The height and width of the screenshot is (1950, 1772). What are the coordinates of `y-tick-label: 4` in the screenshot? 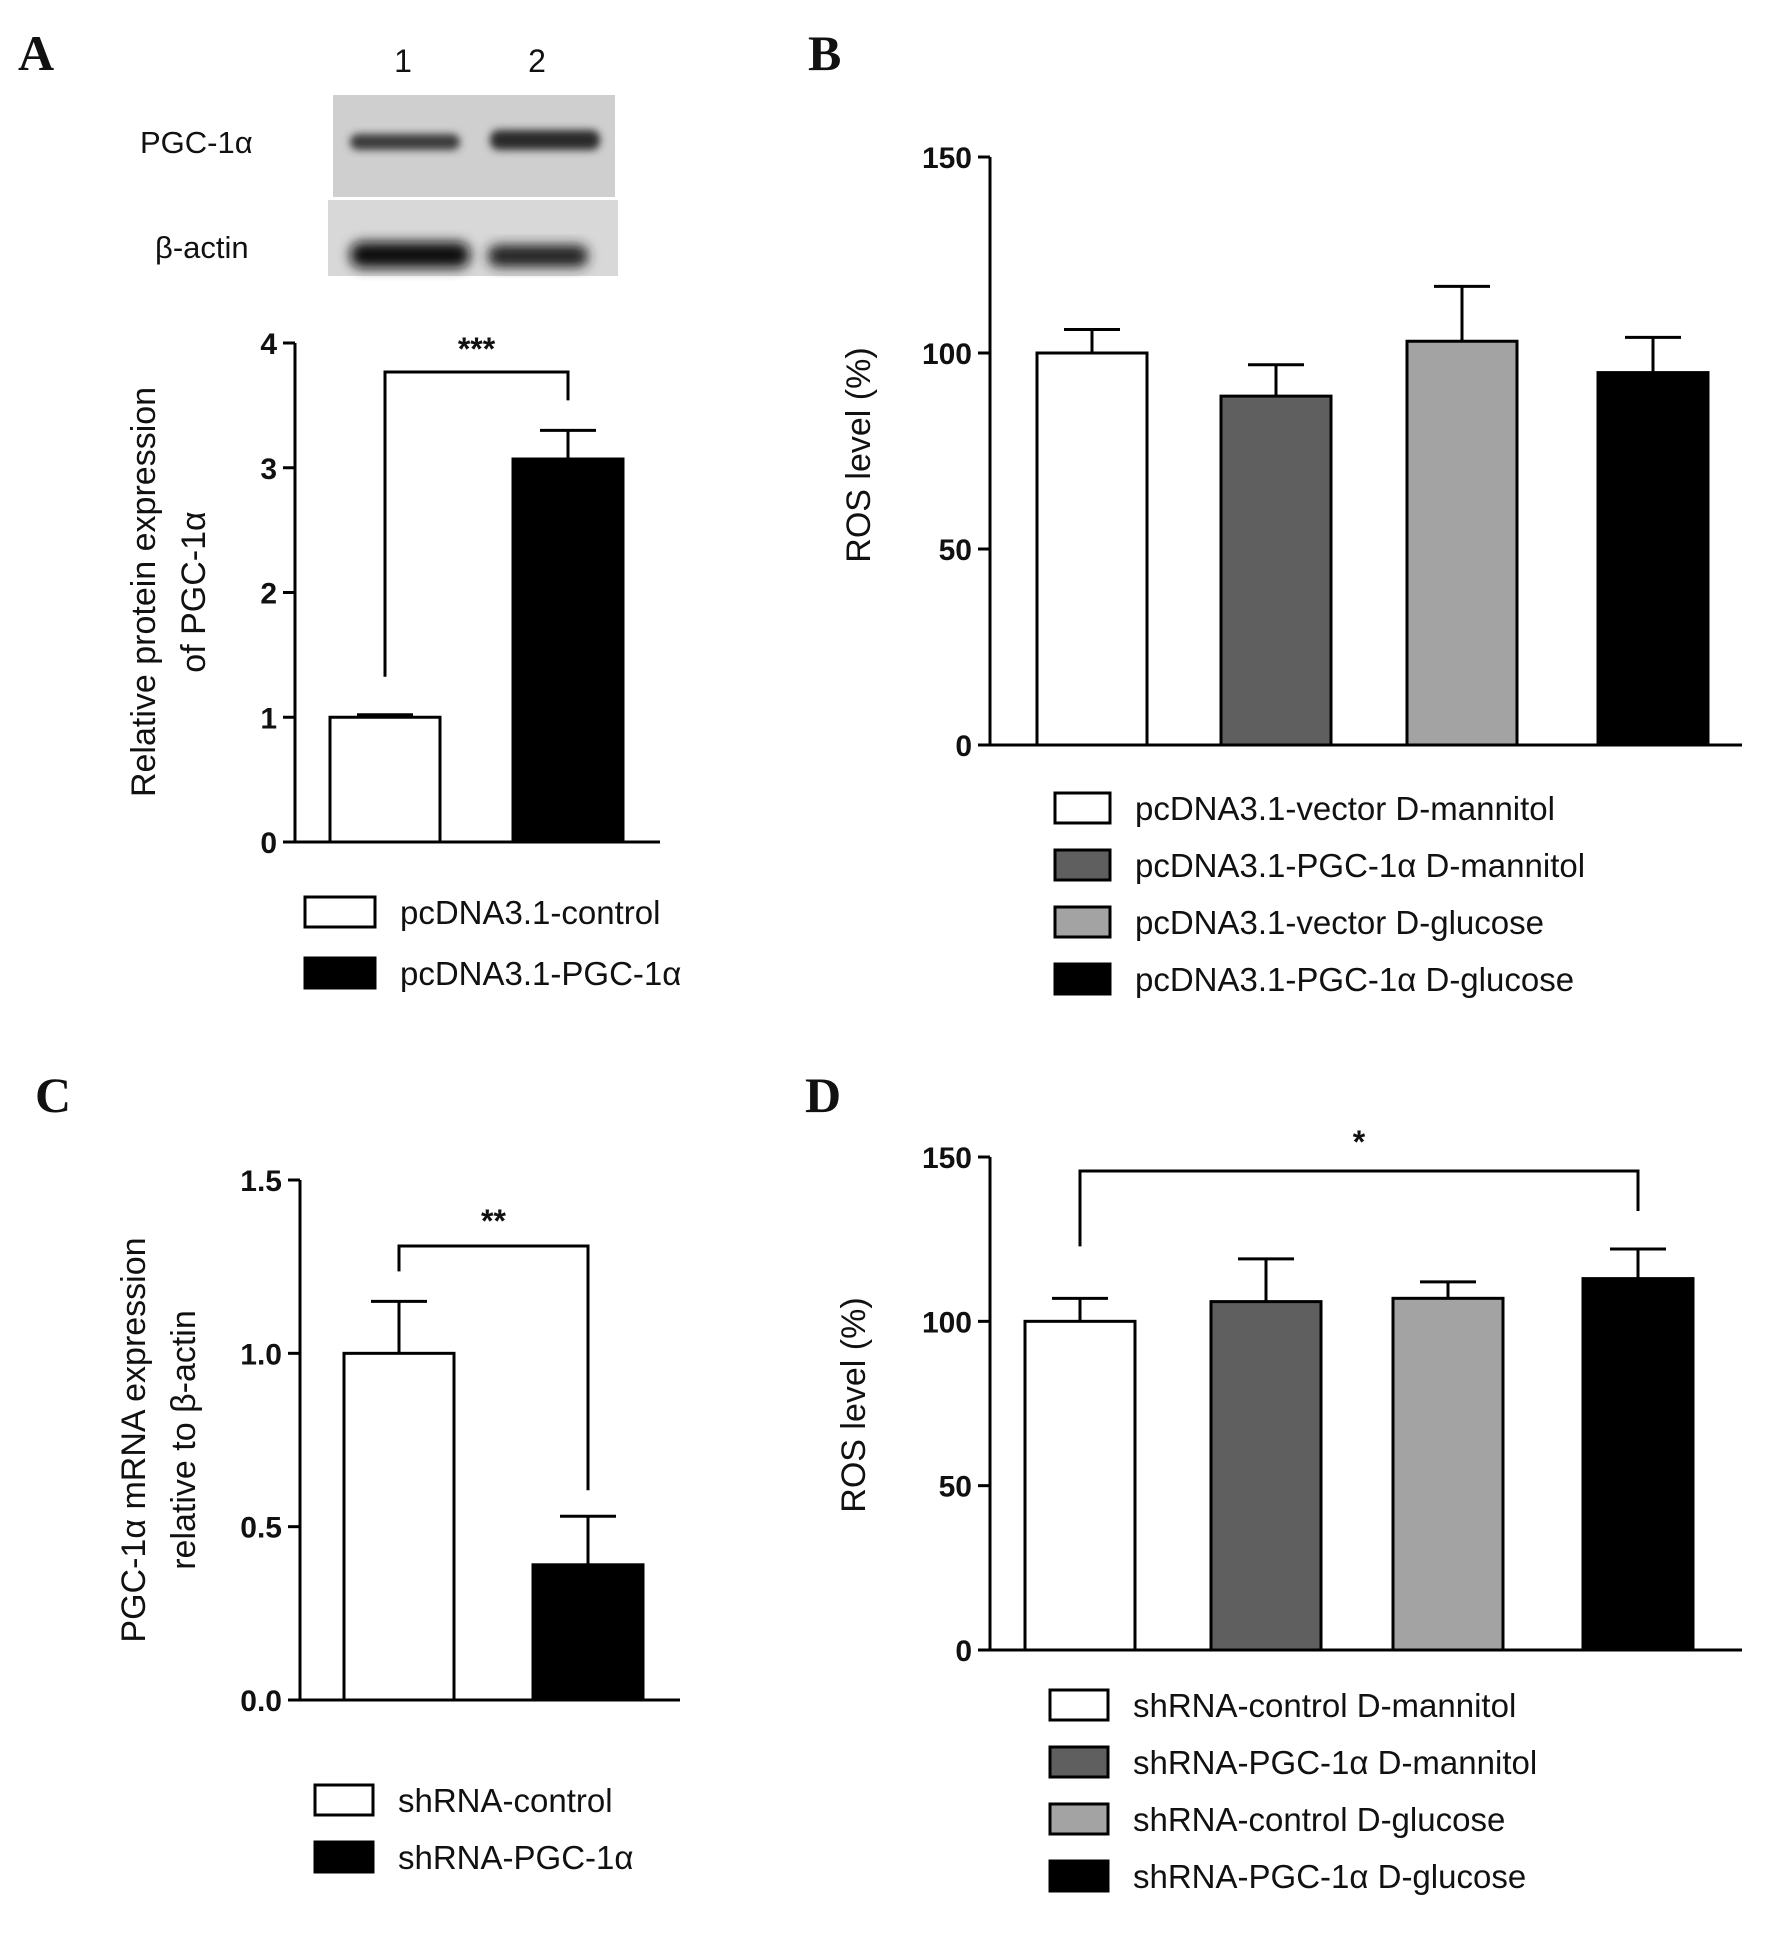 It's located at (268, 344).